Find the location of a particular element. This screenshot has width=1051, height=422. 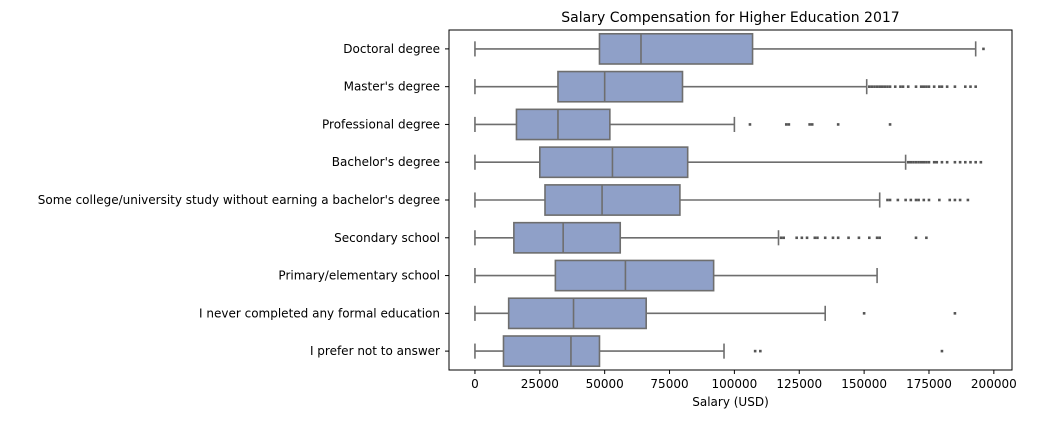

x-tick-label: 25000 is located at coordinates (540, 384).